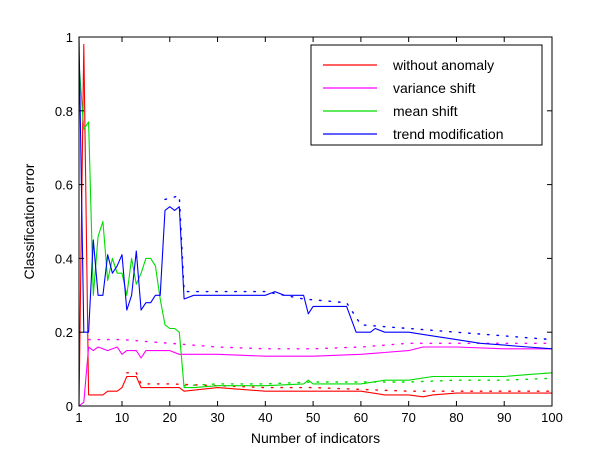  I want to click on x-tick-label: 80, so click(456, 417).